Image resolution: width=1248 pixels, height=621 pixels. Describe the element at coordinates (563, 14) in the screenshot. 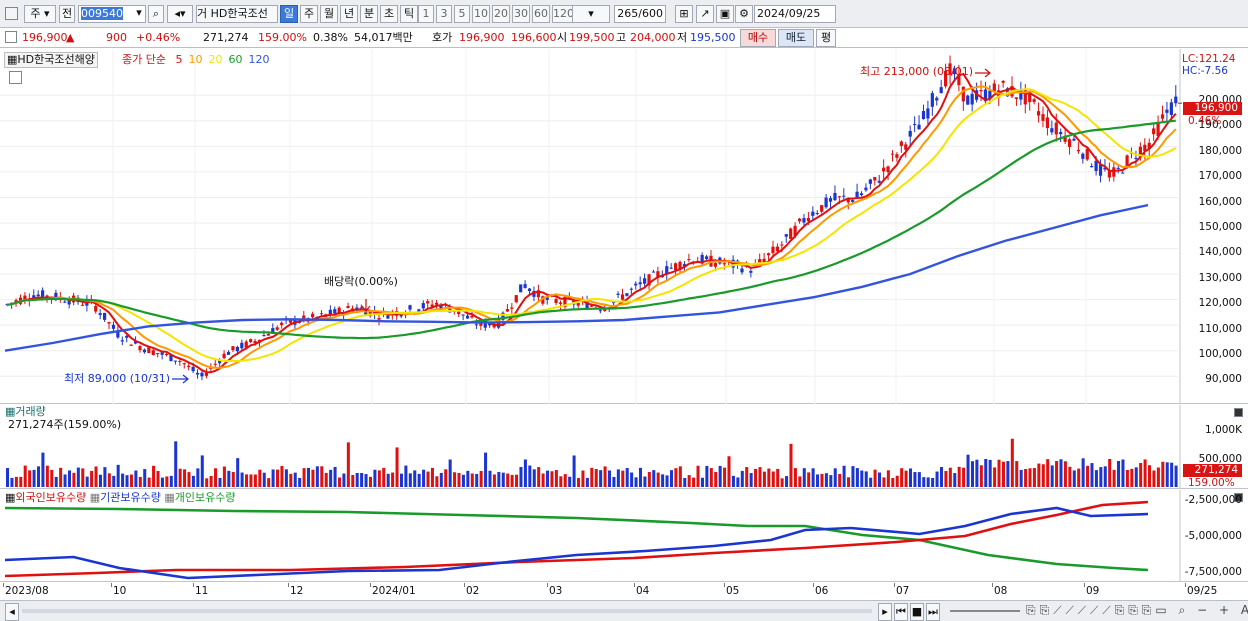

I see `minute-tab-7: 120` at that location.